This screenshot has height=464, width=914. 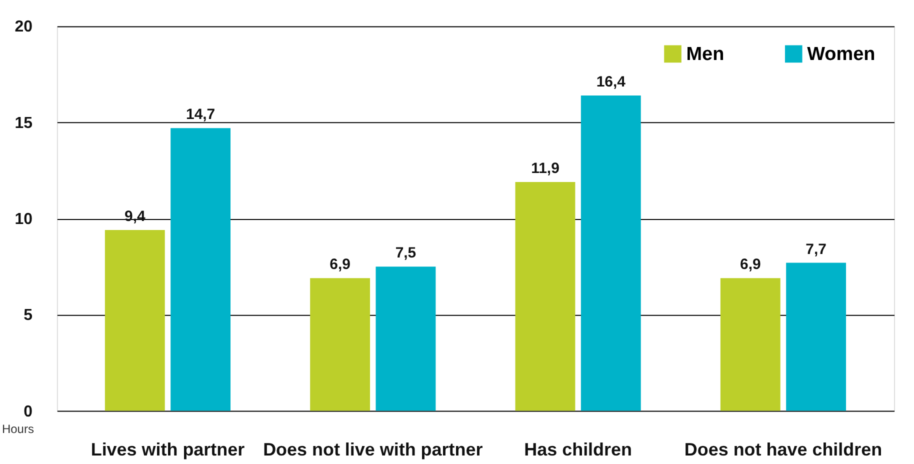 What do you see at coordinates (841, 54) in the screenshot?
I see `legend-label: Women` at bounding box center [841, 54].